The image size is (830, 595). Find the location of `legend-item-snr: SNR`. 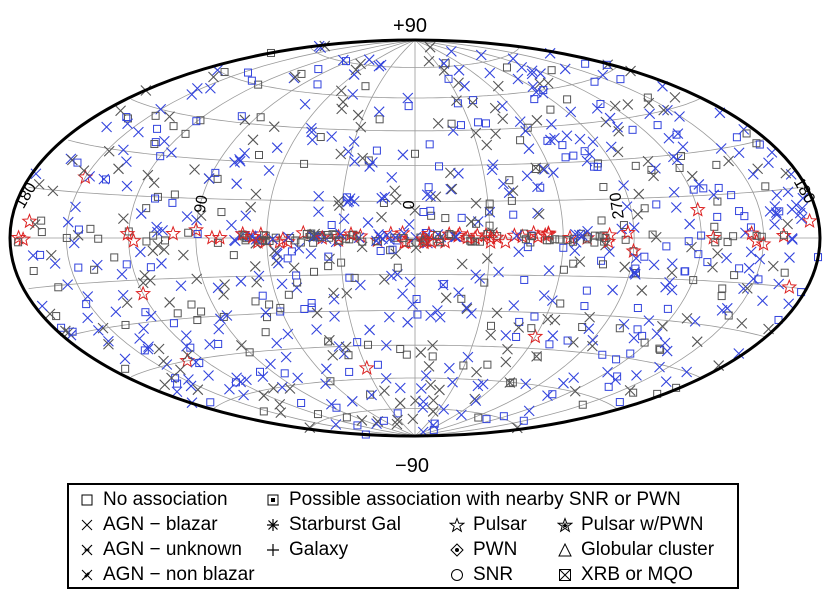

legend-item-snr: SNR is located at coordinates (481, 575).